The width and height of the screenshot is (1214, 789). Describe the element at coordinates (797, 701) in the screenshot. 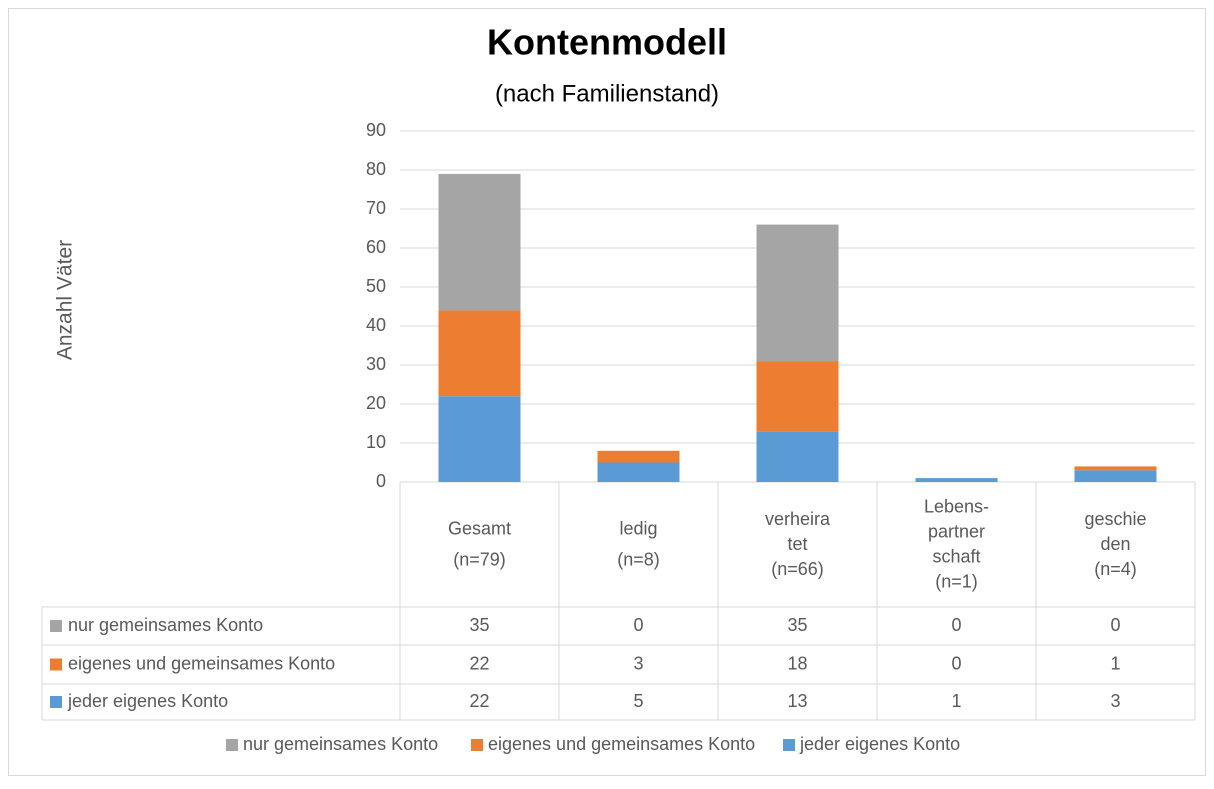

I see `table-cell: 13` at that location.